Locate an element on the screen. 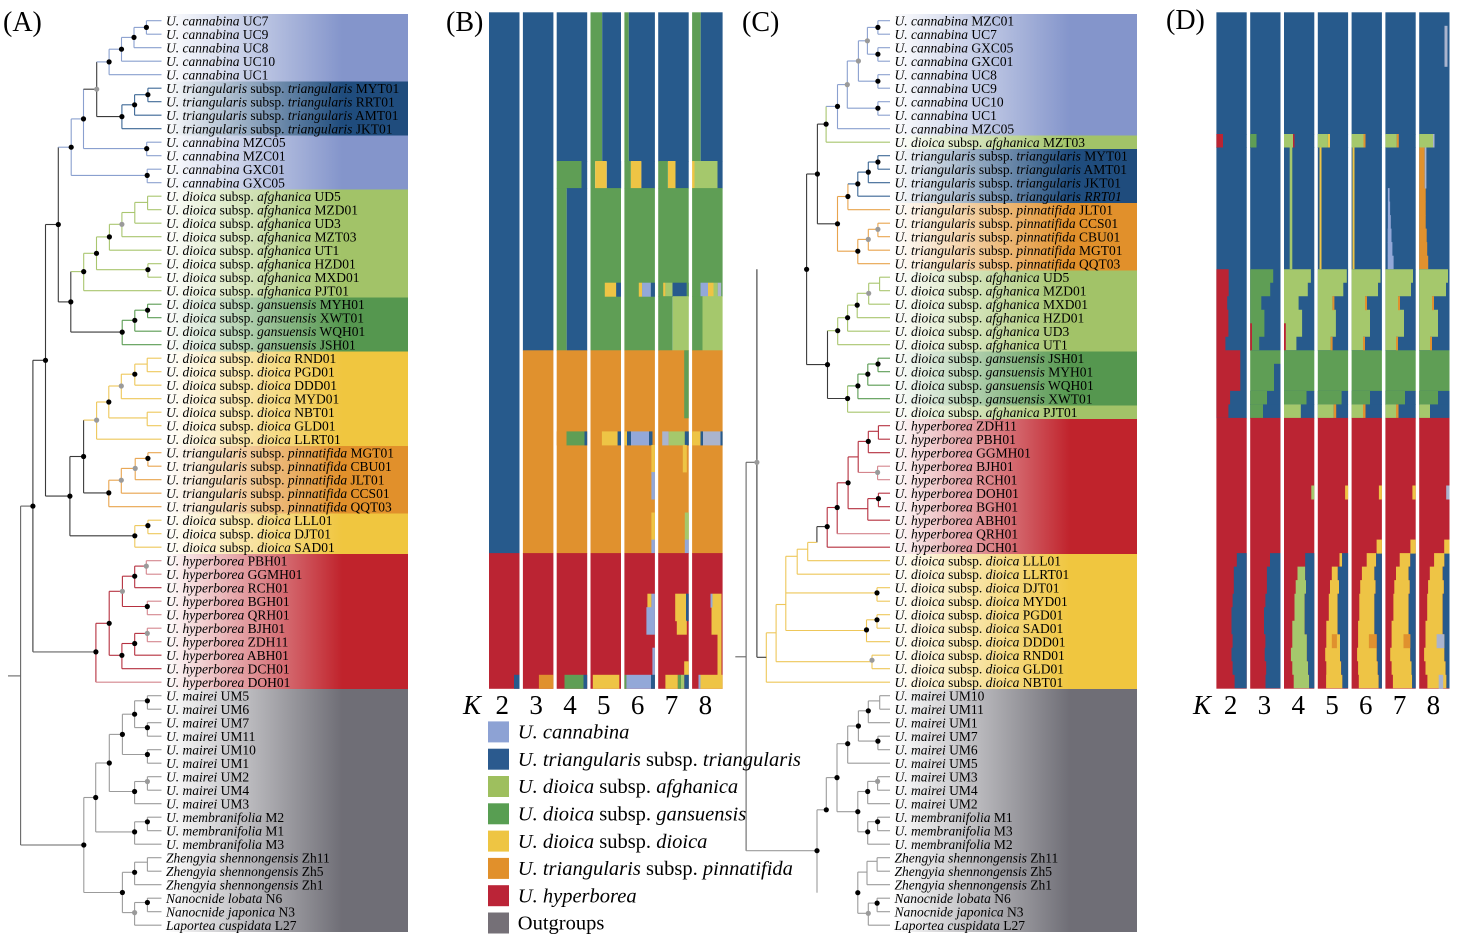  svg-text: (B) is located at coordinates (464, 22).